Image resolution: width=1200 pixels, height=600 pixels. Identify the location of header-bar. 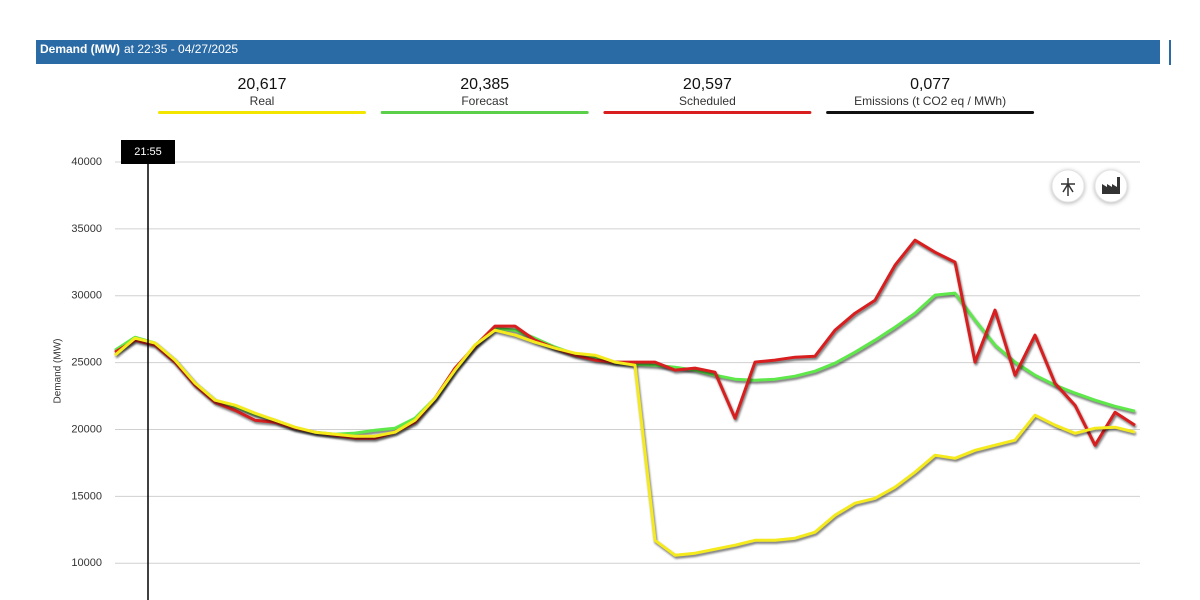
(598, 52).